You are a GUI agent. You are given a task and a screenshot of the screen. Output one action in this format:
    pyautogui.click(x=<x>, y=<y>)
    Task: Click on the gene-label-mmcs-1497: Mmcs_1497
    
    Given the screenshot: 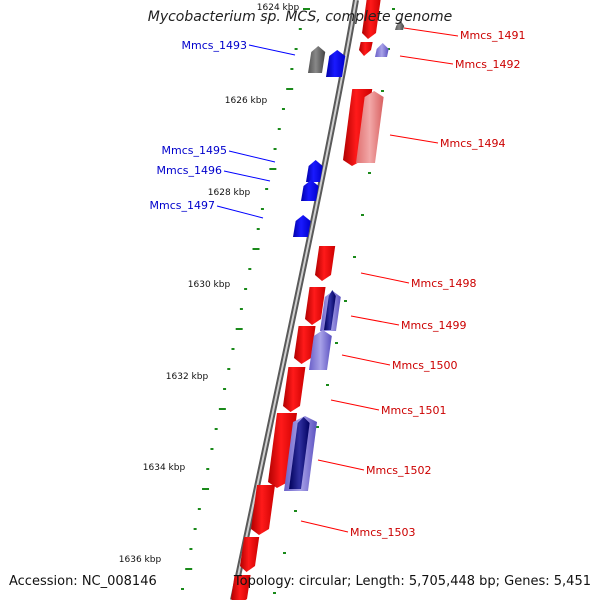 What is the action you would take?
    pyautogui.click(x=182, y=205)
    